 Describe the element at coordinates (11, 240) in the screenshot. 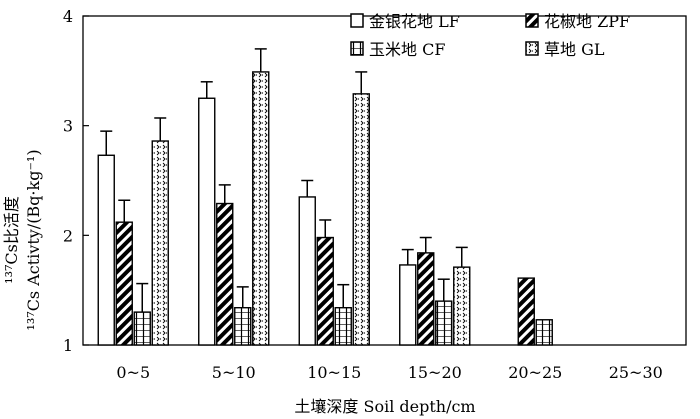

I see `y-axis-label-line1: ¹³⁷Cs比活度` at that location.